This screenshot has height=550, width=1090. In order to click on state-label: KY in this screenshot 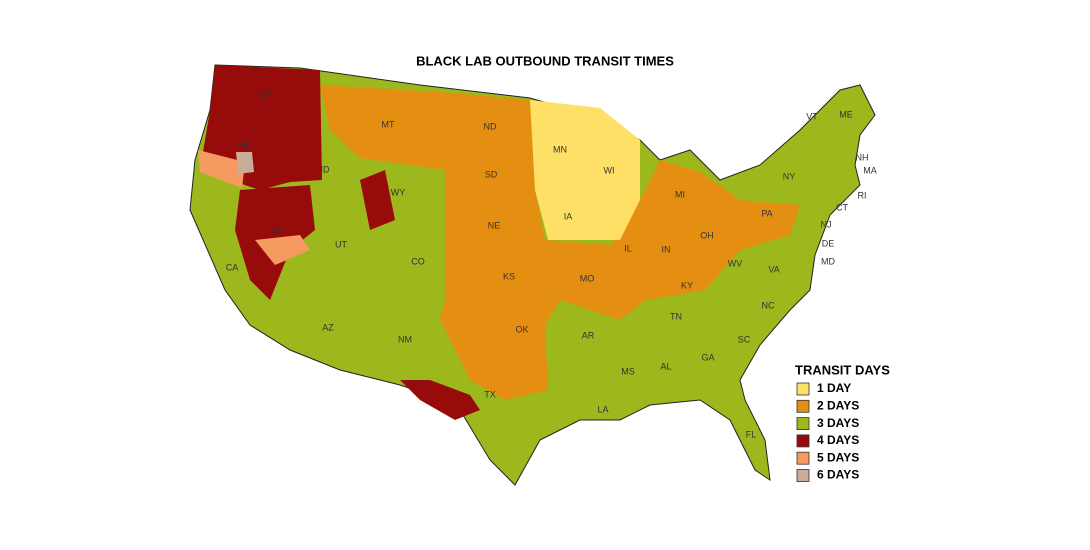, I will do `click(687, 285)`.